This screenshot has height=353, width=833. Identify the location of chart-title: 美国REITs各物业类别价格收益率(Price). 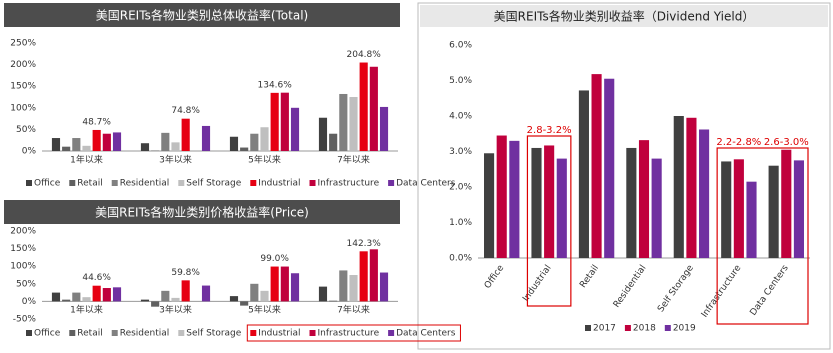
(202, 212).